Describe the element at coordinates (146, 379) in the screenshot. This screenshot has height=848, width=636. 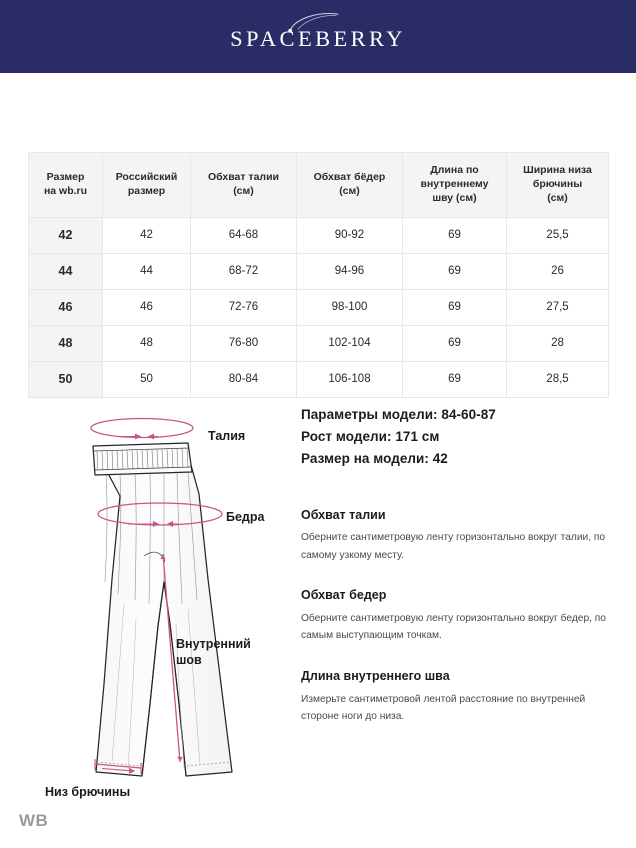
I see `cell-russian-size: 50` at that location.